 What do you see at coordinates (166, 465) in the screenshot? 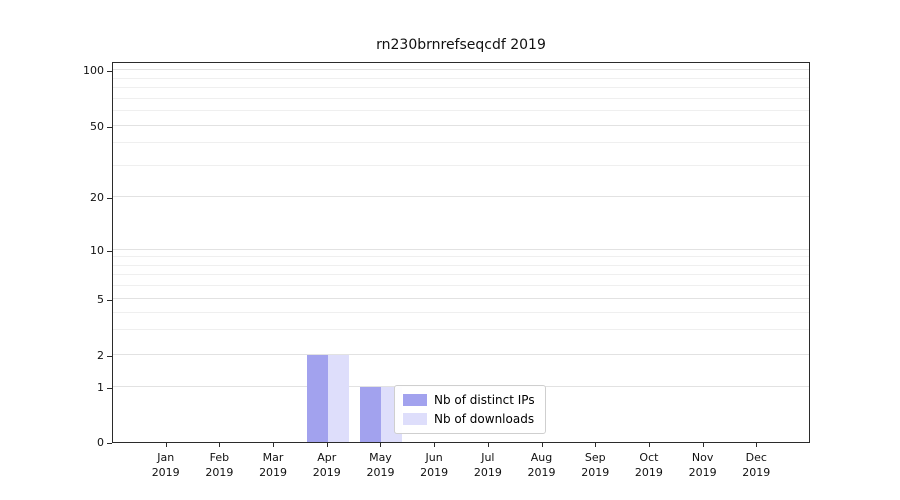
I see `x-tick-label: Jan 2019` at bounding box center [166, 465].